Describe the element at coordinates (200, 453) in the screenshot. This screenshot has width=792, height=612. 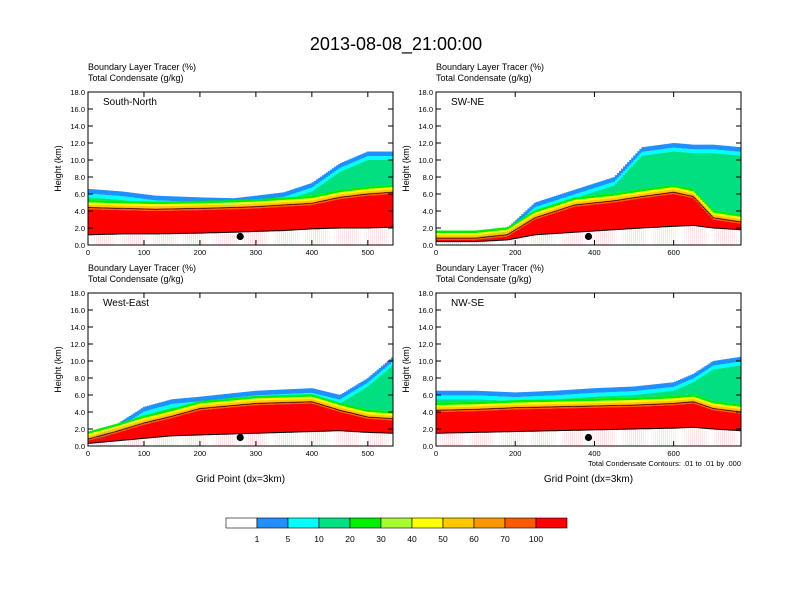
I see `x-tick-label: 200` at that location.